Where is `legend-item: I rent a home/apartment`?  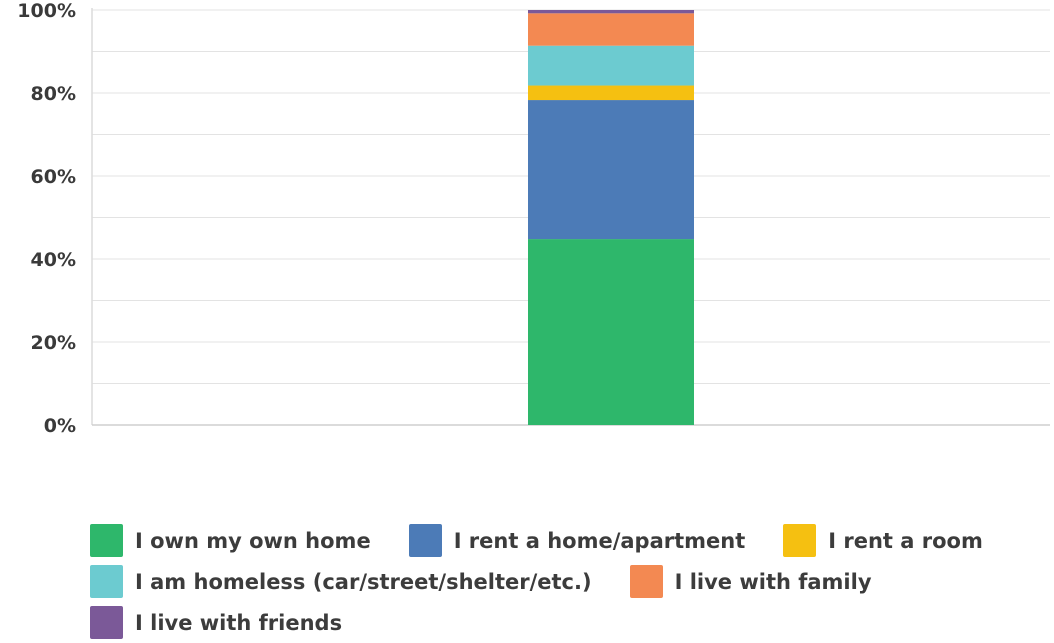 legend-item: I rent a home/apartment is located at coordinates (577, 540).